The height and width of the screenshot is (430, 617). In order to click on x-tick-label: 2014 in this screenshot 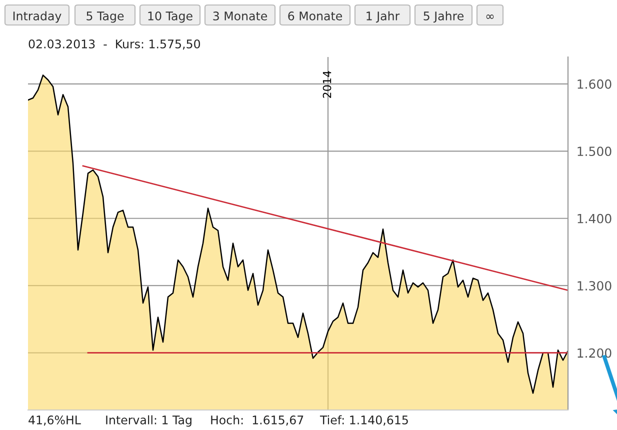, I will do `click(327, 84)`.